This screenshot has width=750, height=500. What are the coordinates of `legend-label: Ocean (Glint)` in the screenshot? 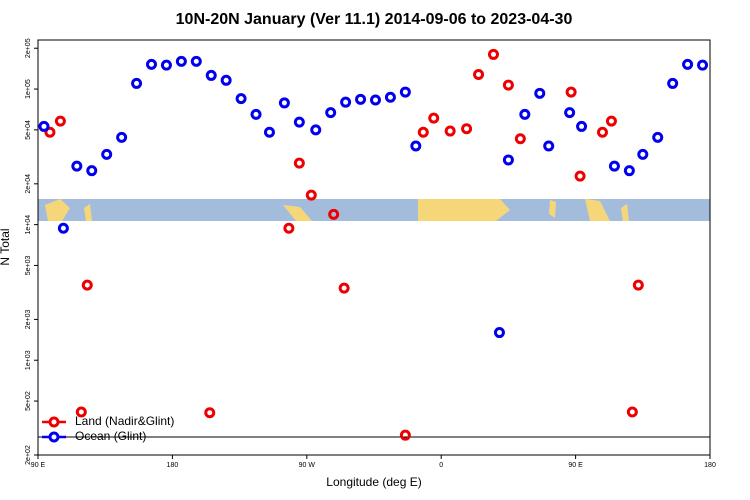 It's located at (110, 436).